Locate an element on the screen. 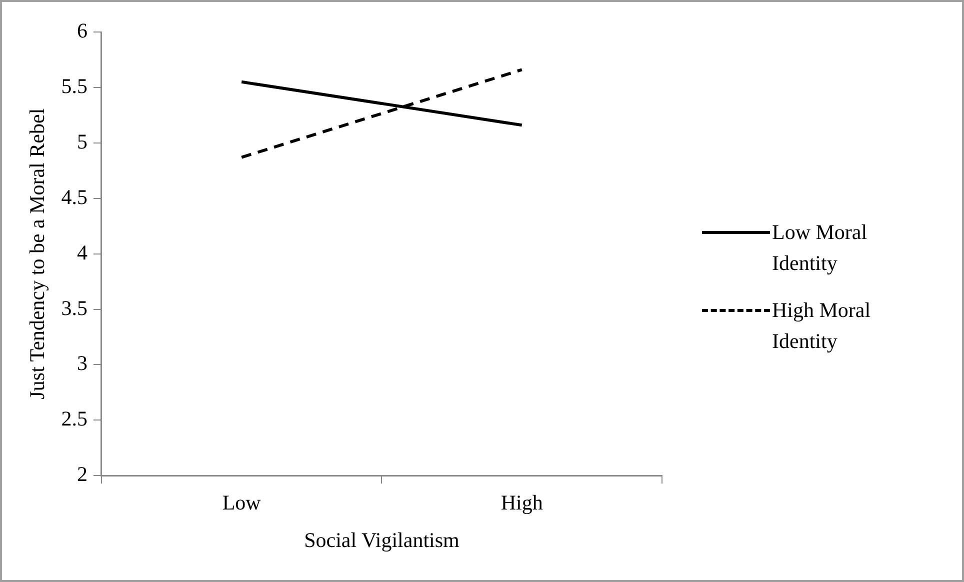  x-axis-title: Social Vigilantism is located at coordinates (382, 540).